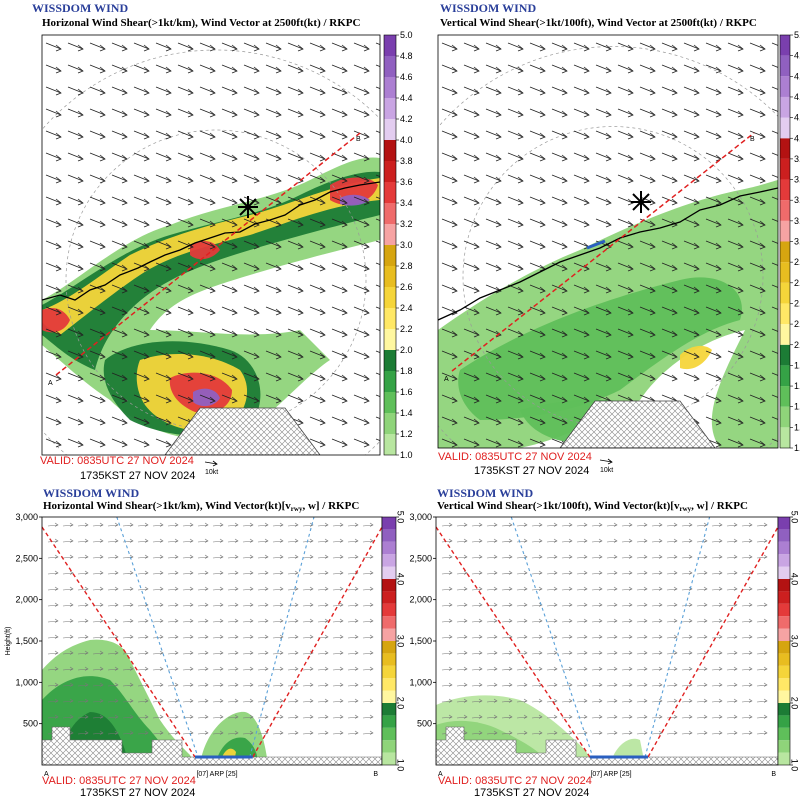  What do you see at coordinates (795, 765) in the screenshot?
I see `colorbar-label: 1.0` at bounding box center [795, 765].